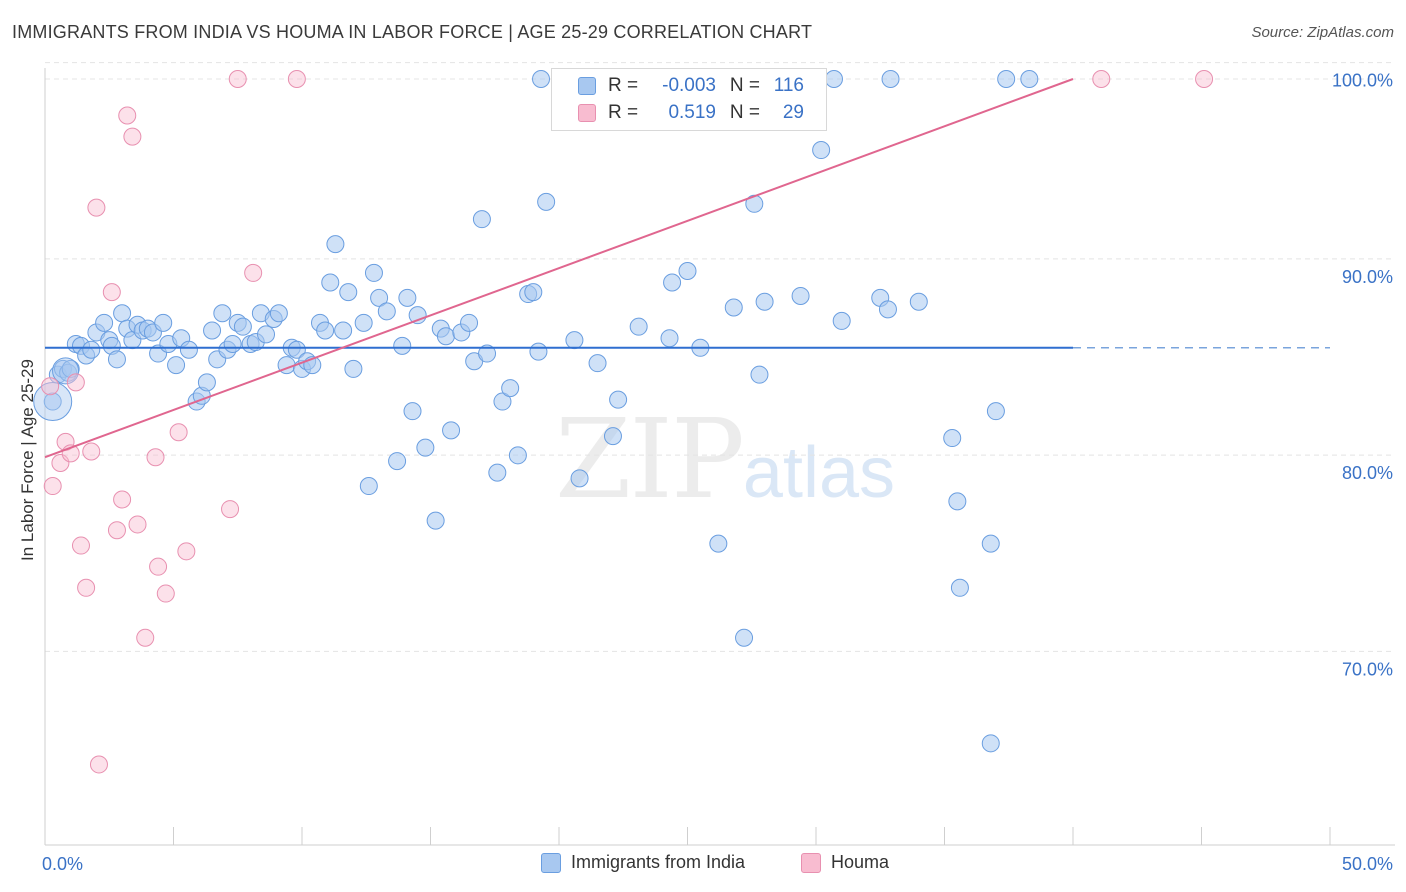 The width and height of the screenshot is (1406, 892). Describe the element at coordinates (860, 862) in the screenshot. I see `bottom-legend-label-houma: Houma` at that location.